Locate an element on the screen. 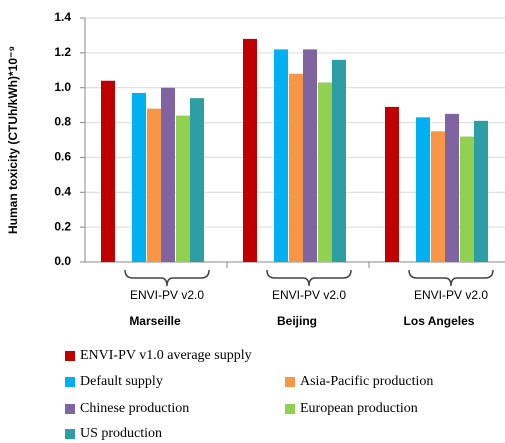  y-tick-label: 0.0 is located at coordinates (62, 261).